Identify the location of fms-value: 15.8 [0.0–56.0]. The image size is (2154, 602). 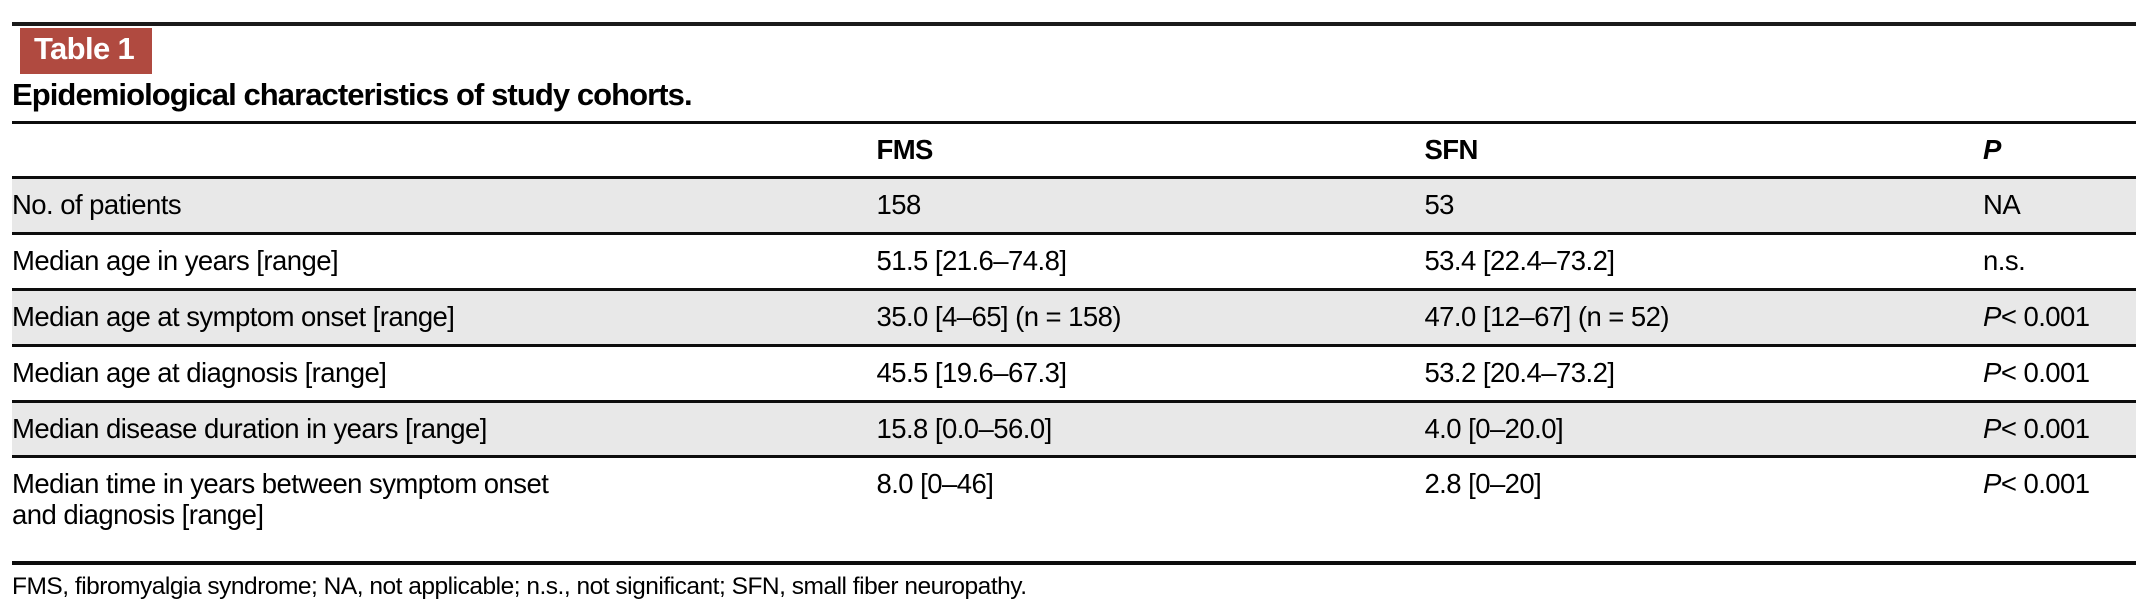
(964, 428).